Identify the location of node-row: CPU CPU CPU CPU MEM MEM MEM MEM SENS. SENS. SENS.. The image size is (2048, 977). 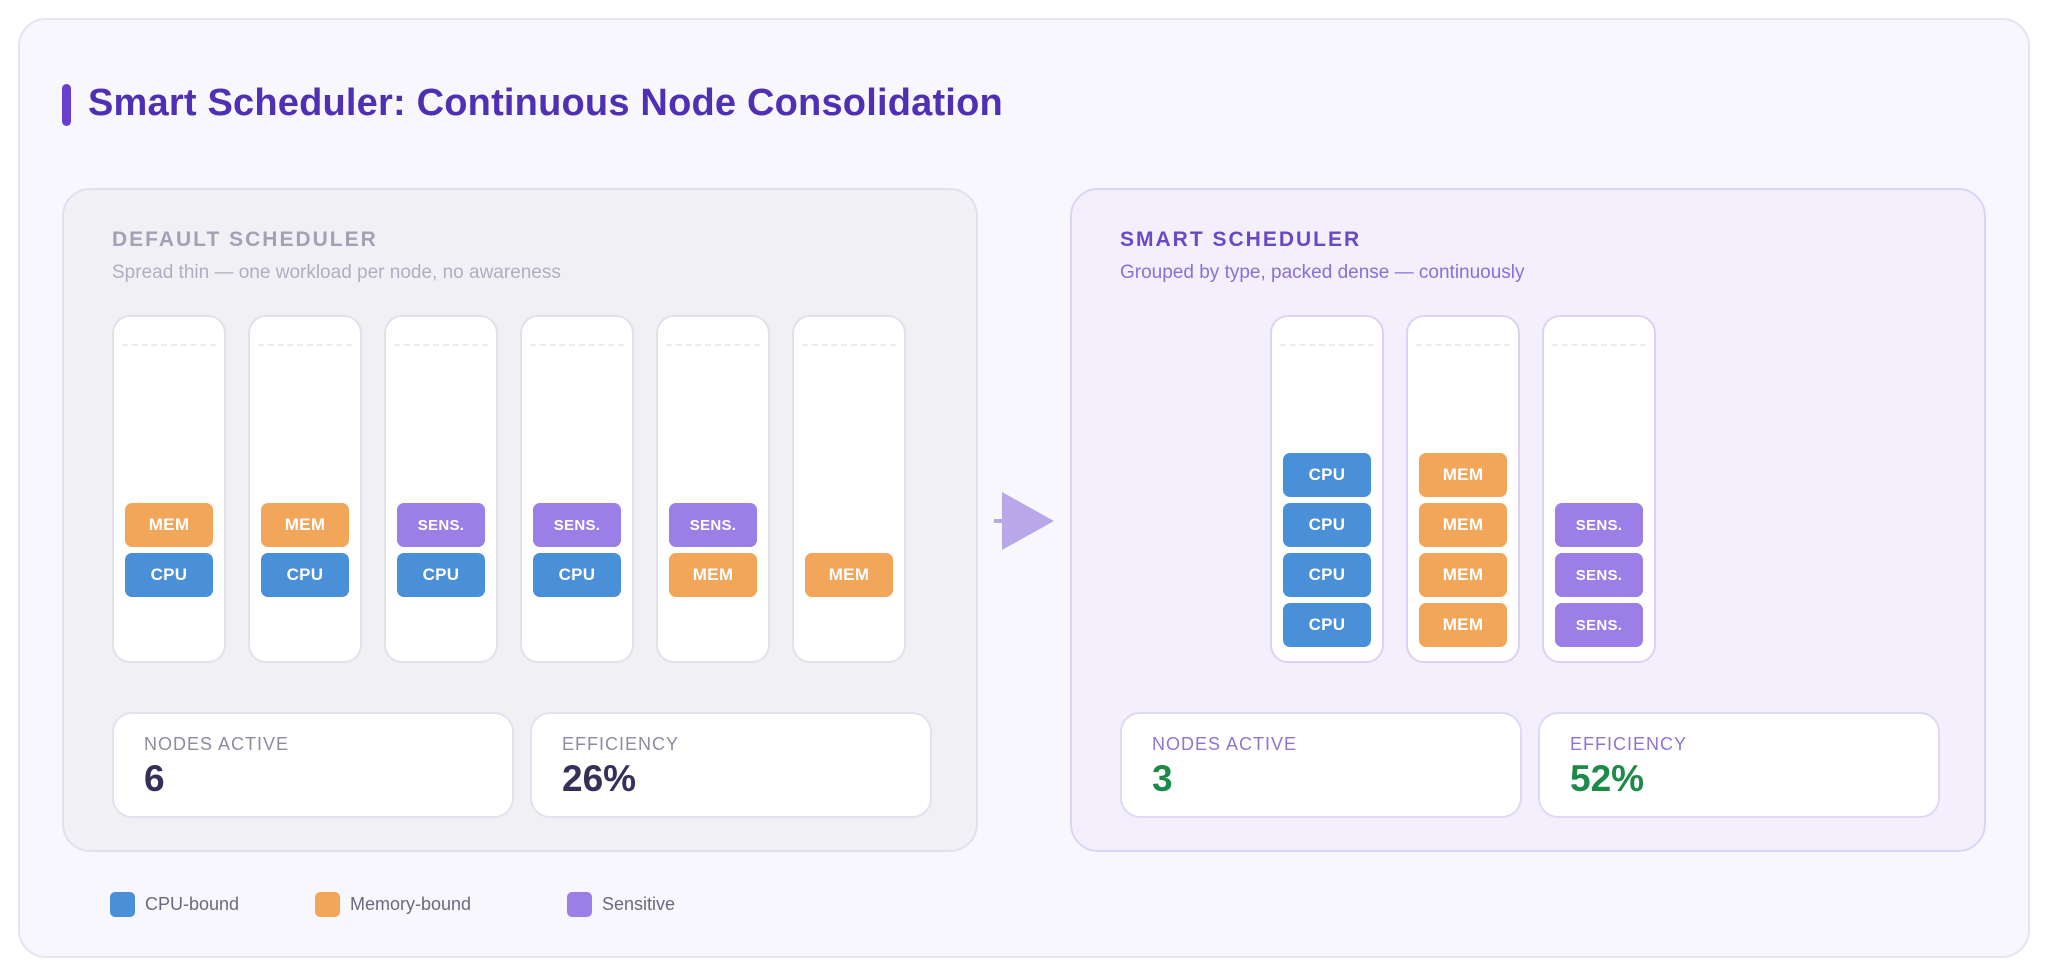
(1463, 489).